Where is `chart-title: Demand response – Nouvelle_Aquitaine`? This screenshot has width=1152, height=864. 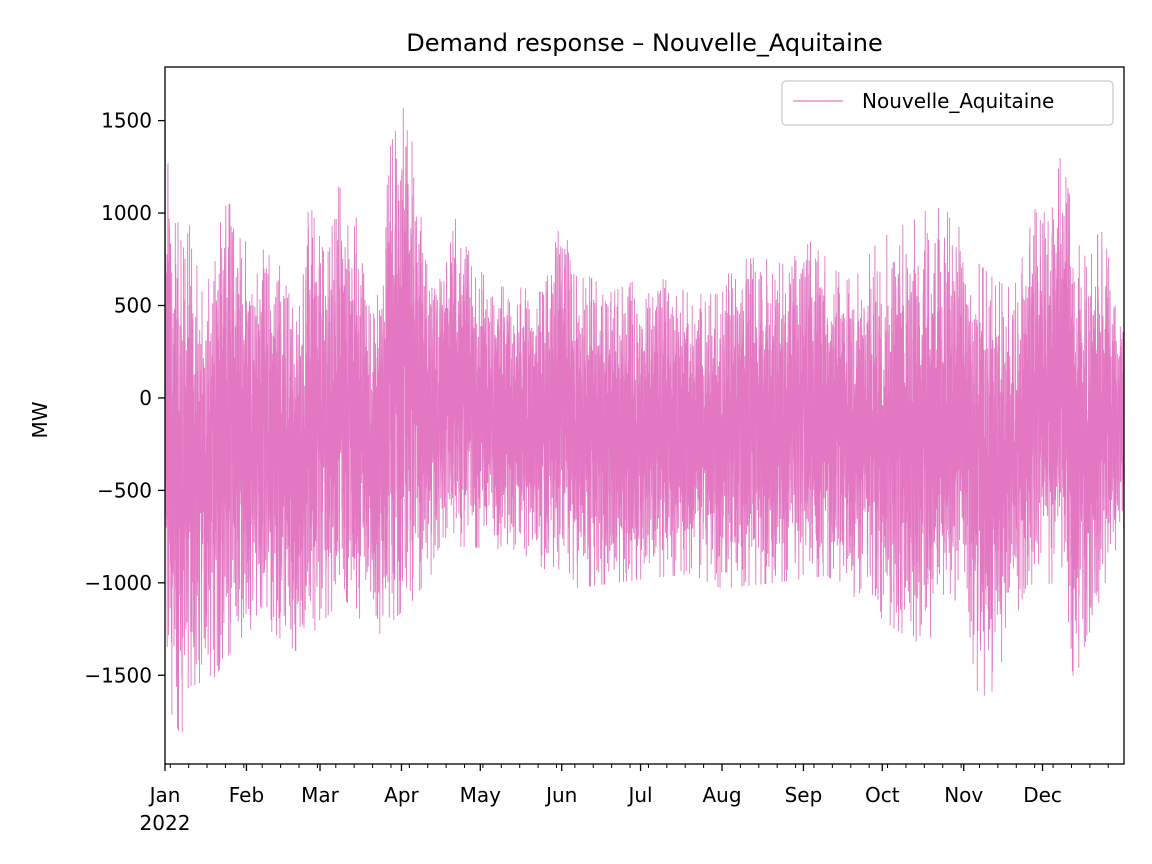 chart-title: Demand response – Nouvelle_Aquitaine is located at coordinates (644, 43).